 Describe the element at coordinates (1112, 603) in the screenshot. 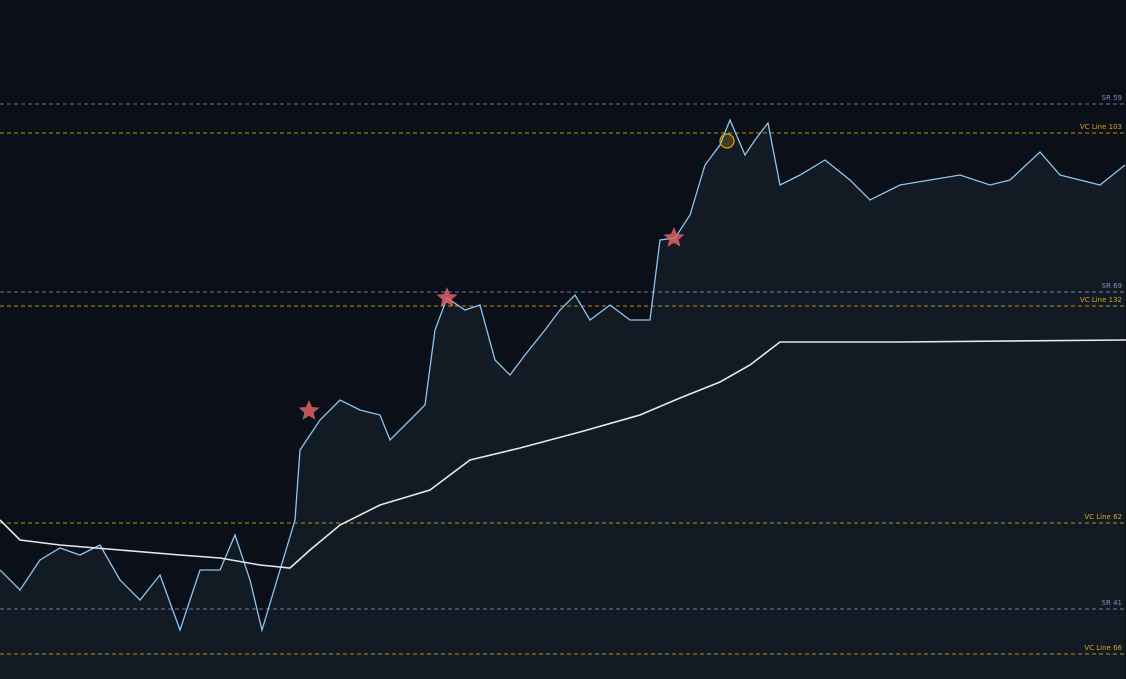

I see `level-label: SR 41` at that location.